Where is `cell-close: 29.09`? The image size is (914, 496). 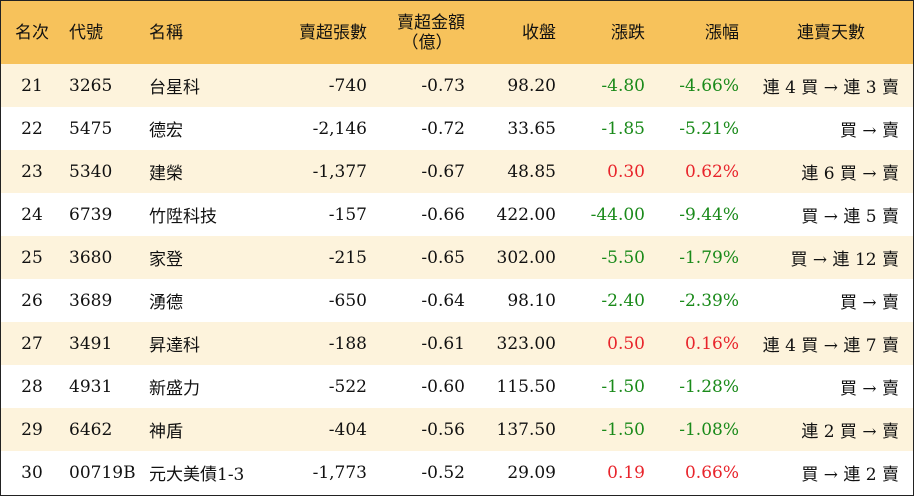
cell-close: 29.09 is located at coordinates (531, 472).